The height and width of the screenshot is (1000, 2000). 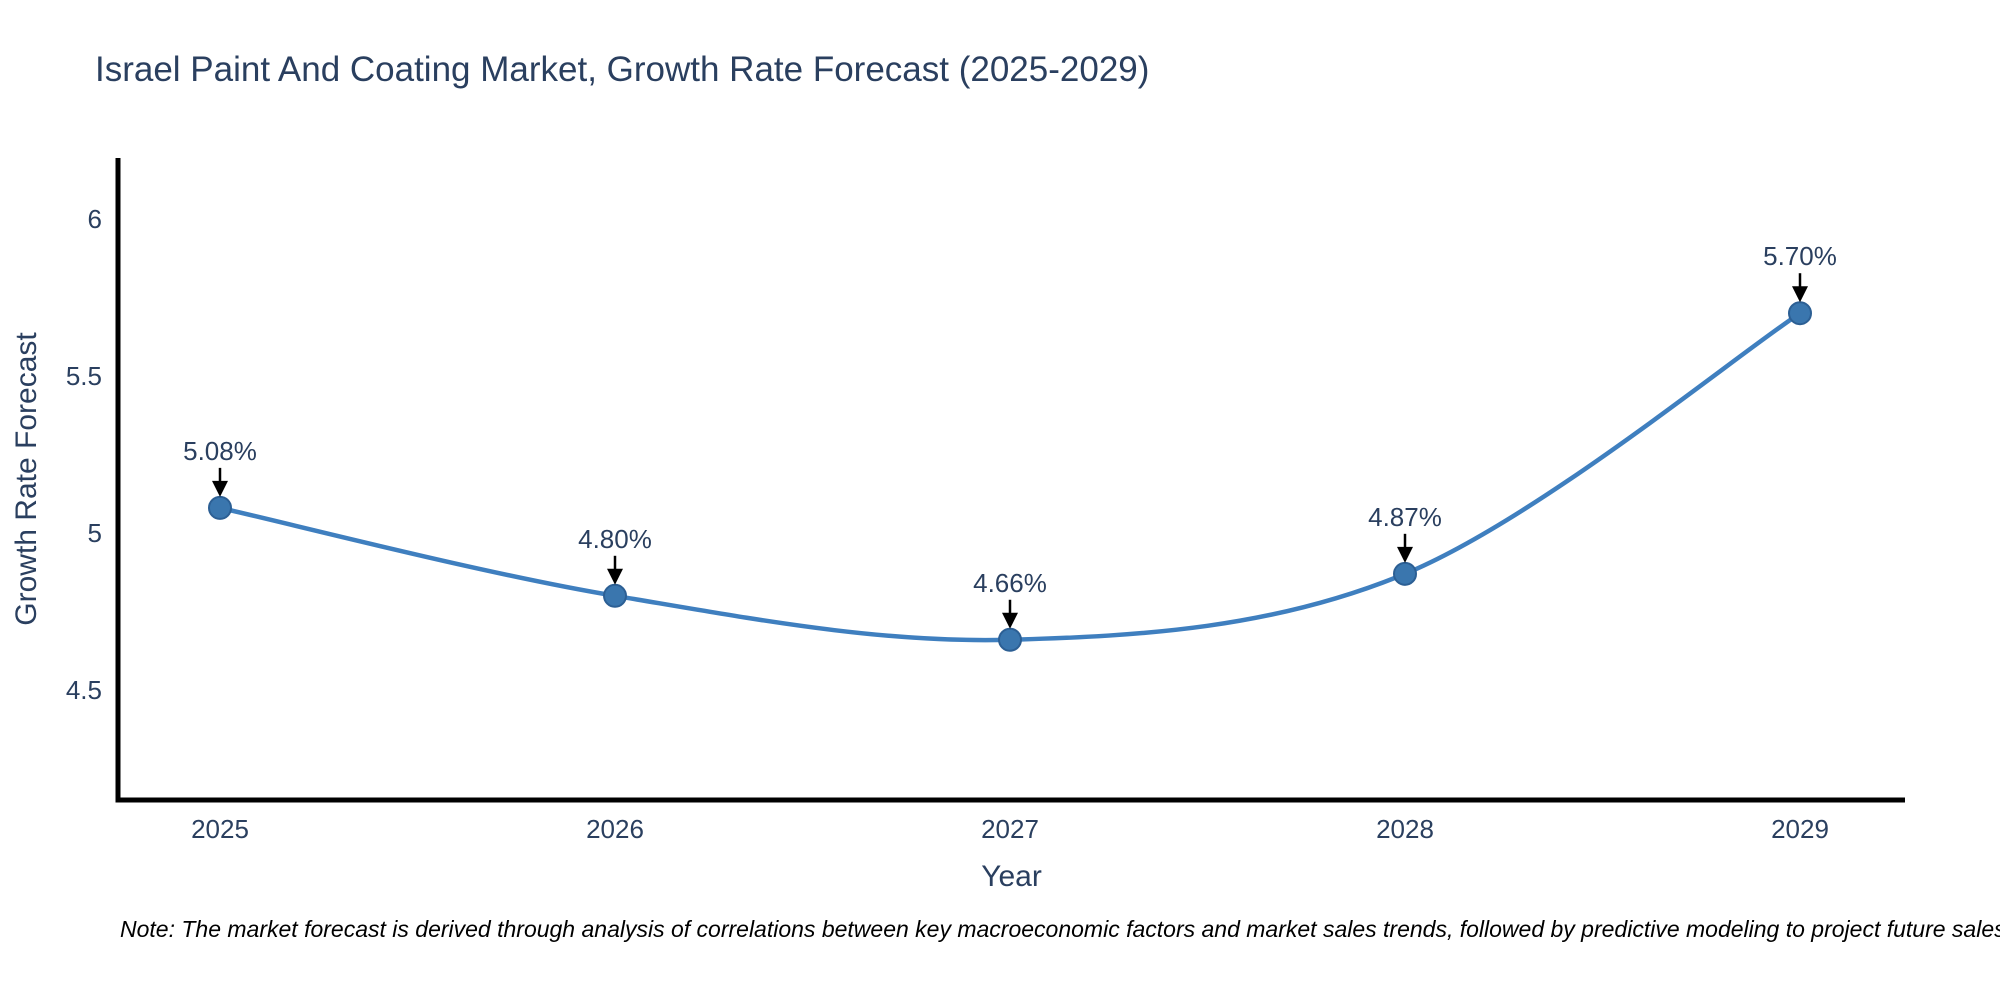 What do you see at coordinates (1405, 829) in the screenshot?
I see `x-tick-label: 2028` at bounding box center [1405, 829].